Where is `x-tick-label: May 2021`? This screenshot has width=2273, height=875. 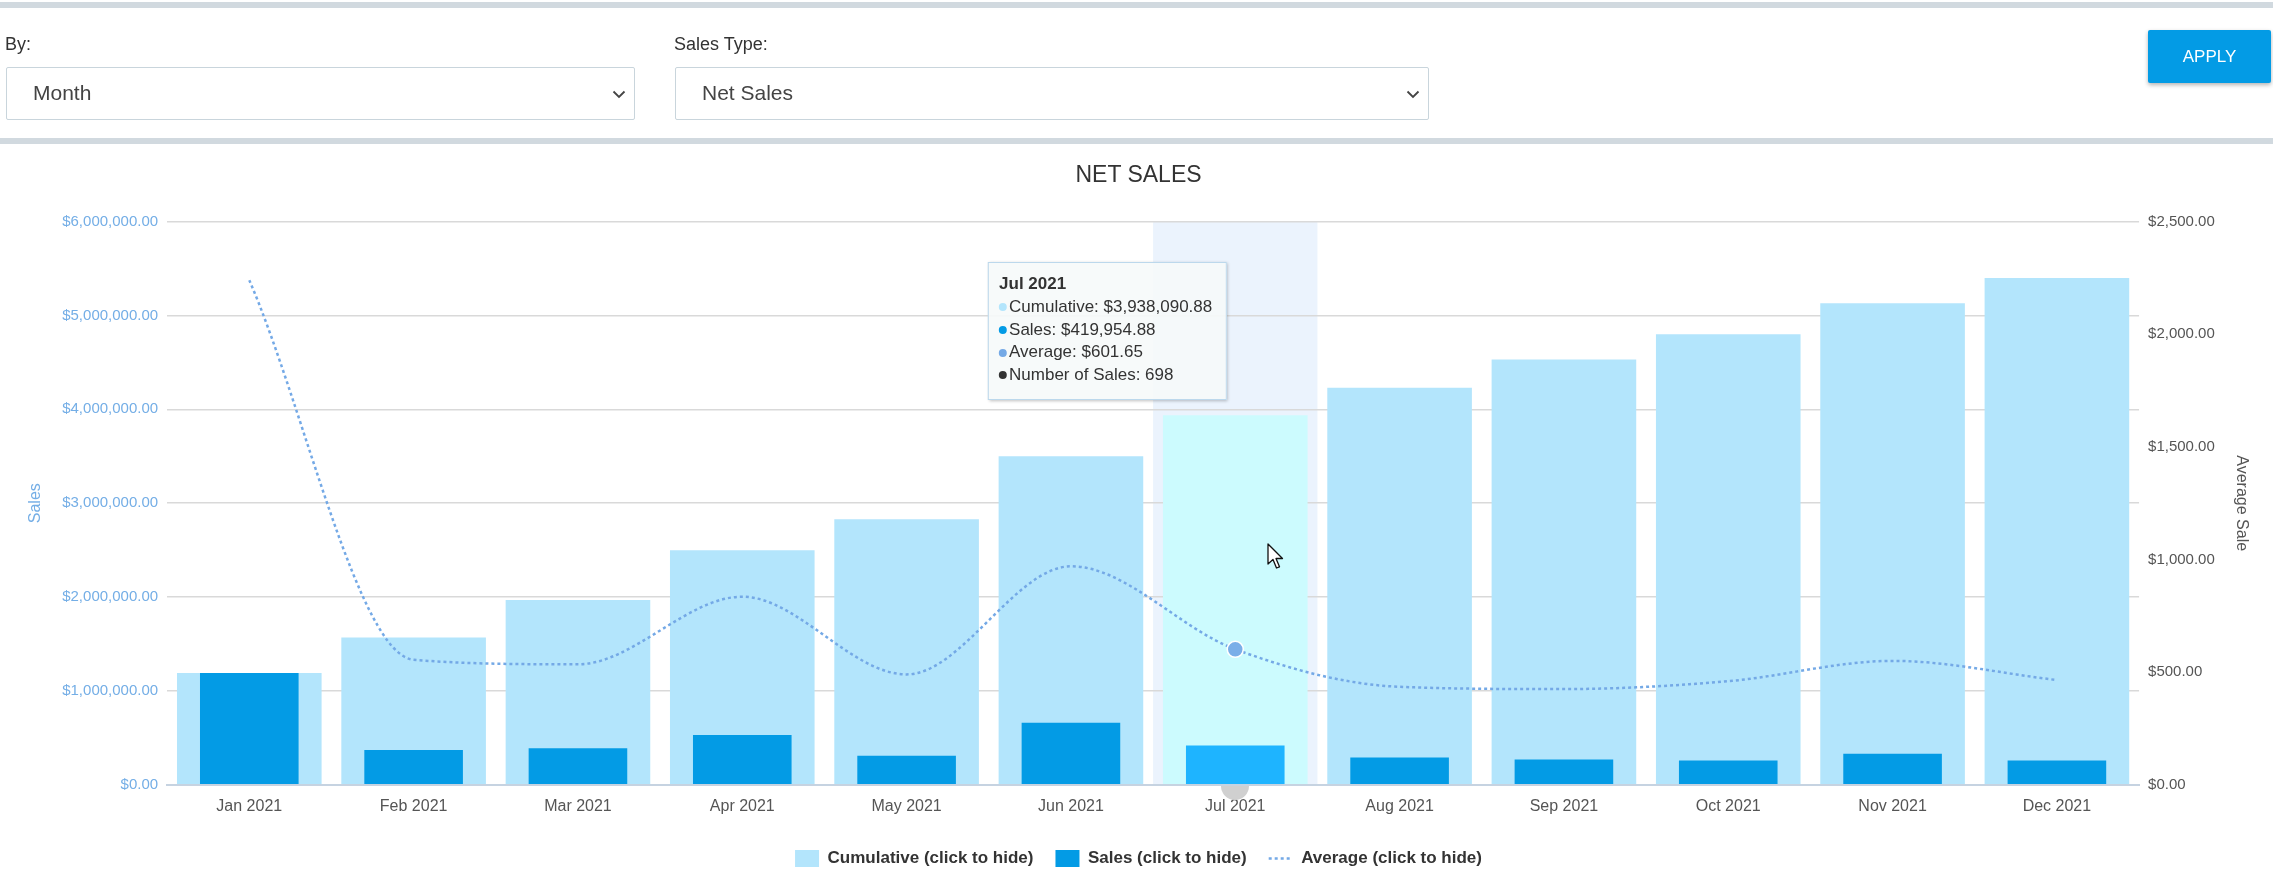 x-tick-label: May 2021 is located at coordinates (906, 805).